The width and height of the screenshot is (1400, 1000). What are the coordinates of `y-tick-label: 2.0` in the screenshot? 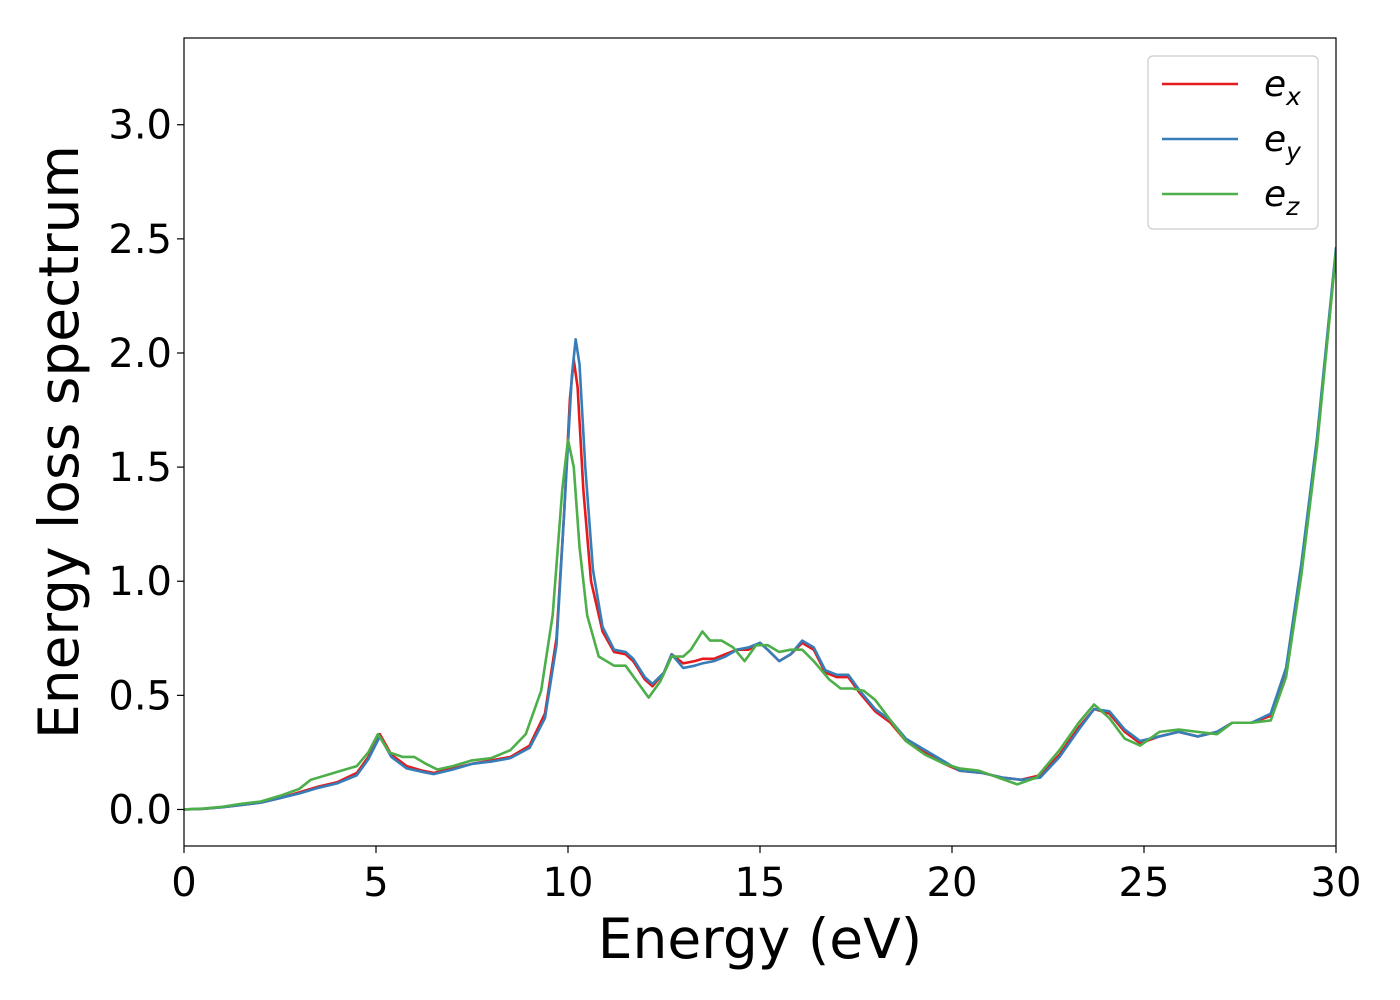 It's located at (140, 354).